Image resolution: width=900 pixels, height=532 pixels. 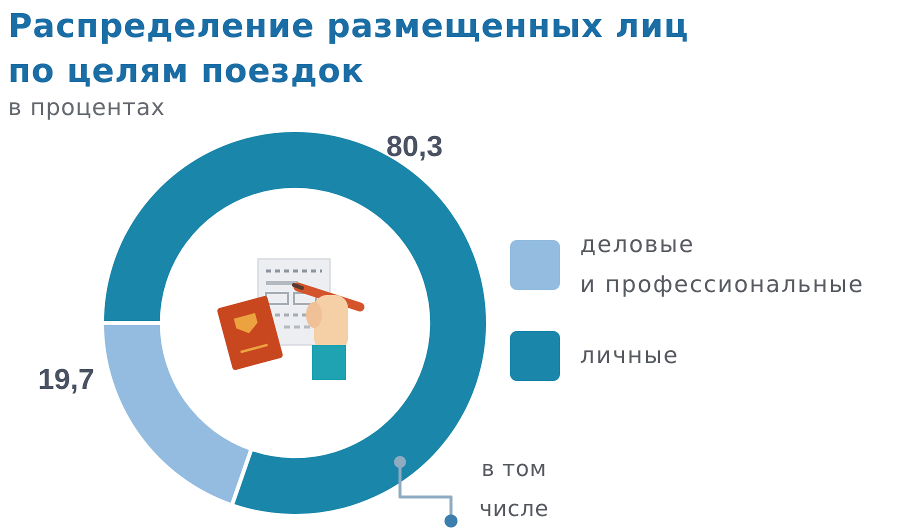 What do you see at coordinates (514, 490) in the screenshot?
I see `text: в том числе` at bounding box center [514, 490].